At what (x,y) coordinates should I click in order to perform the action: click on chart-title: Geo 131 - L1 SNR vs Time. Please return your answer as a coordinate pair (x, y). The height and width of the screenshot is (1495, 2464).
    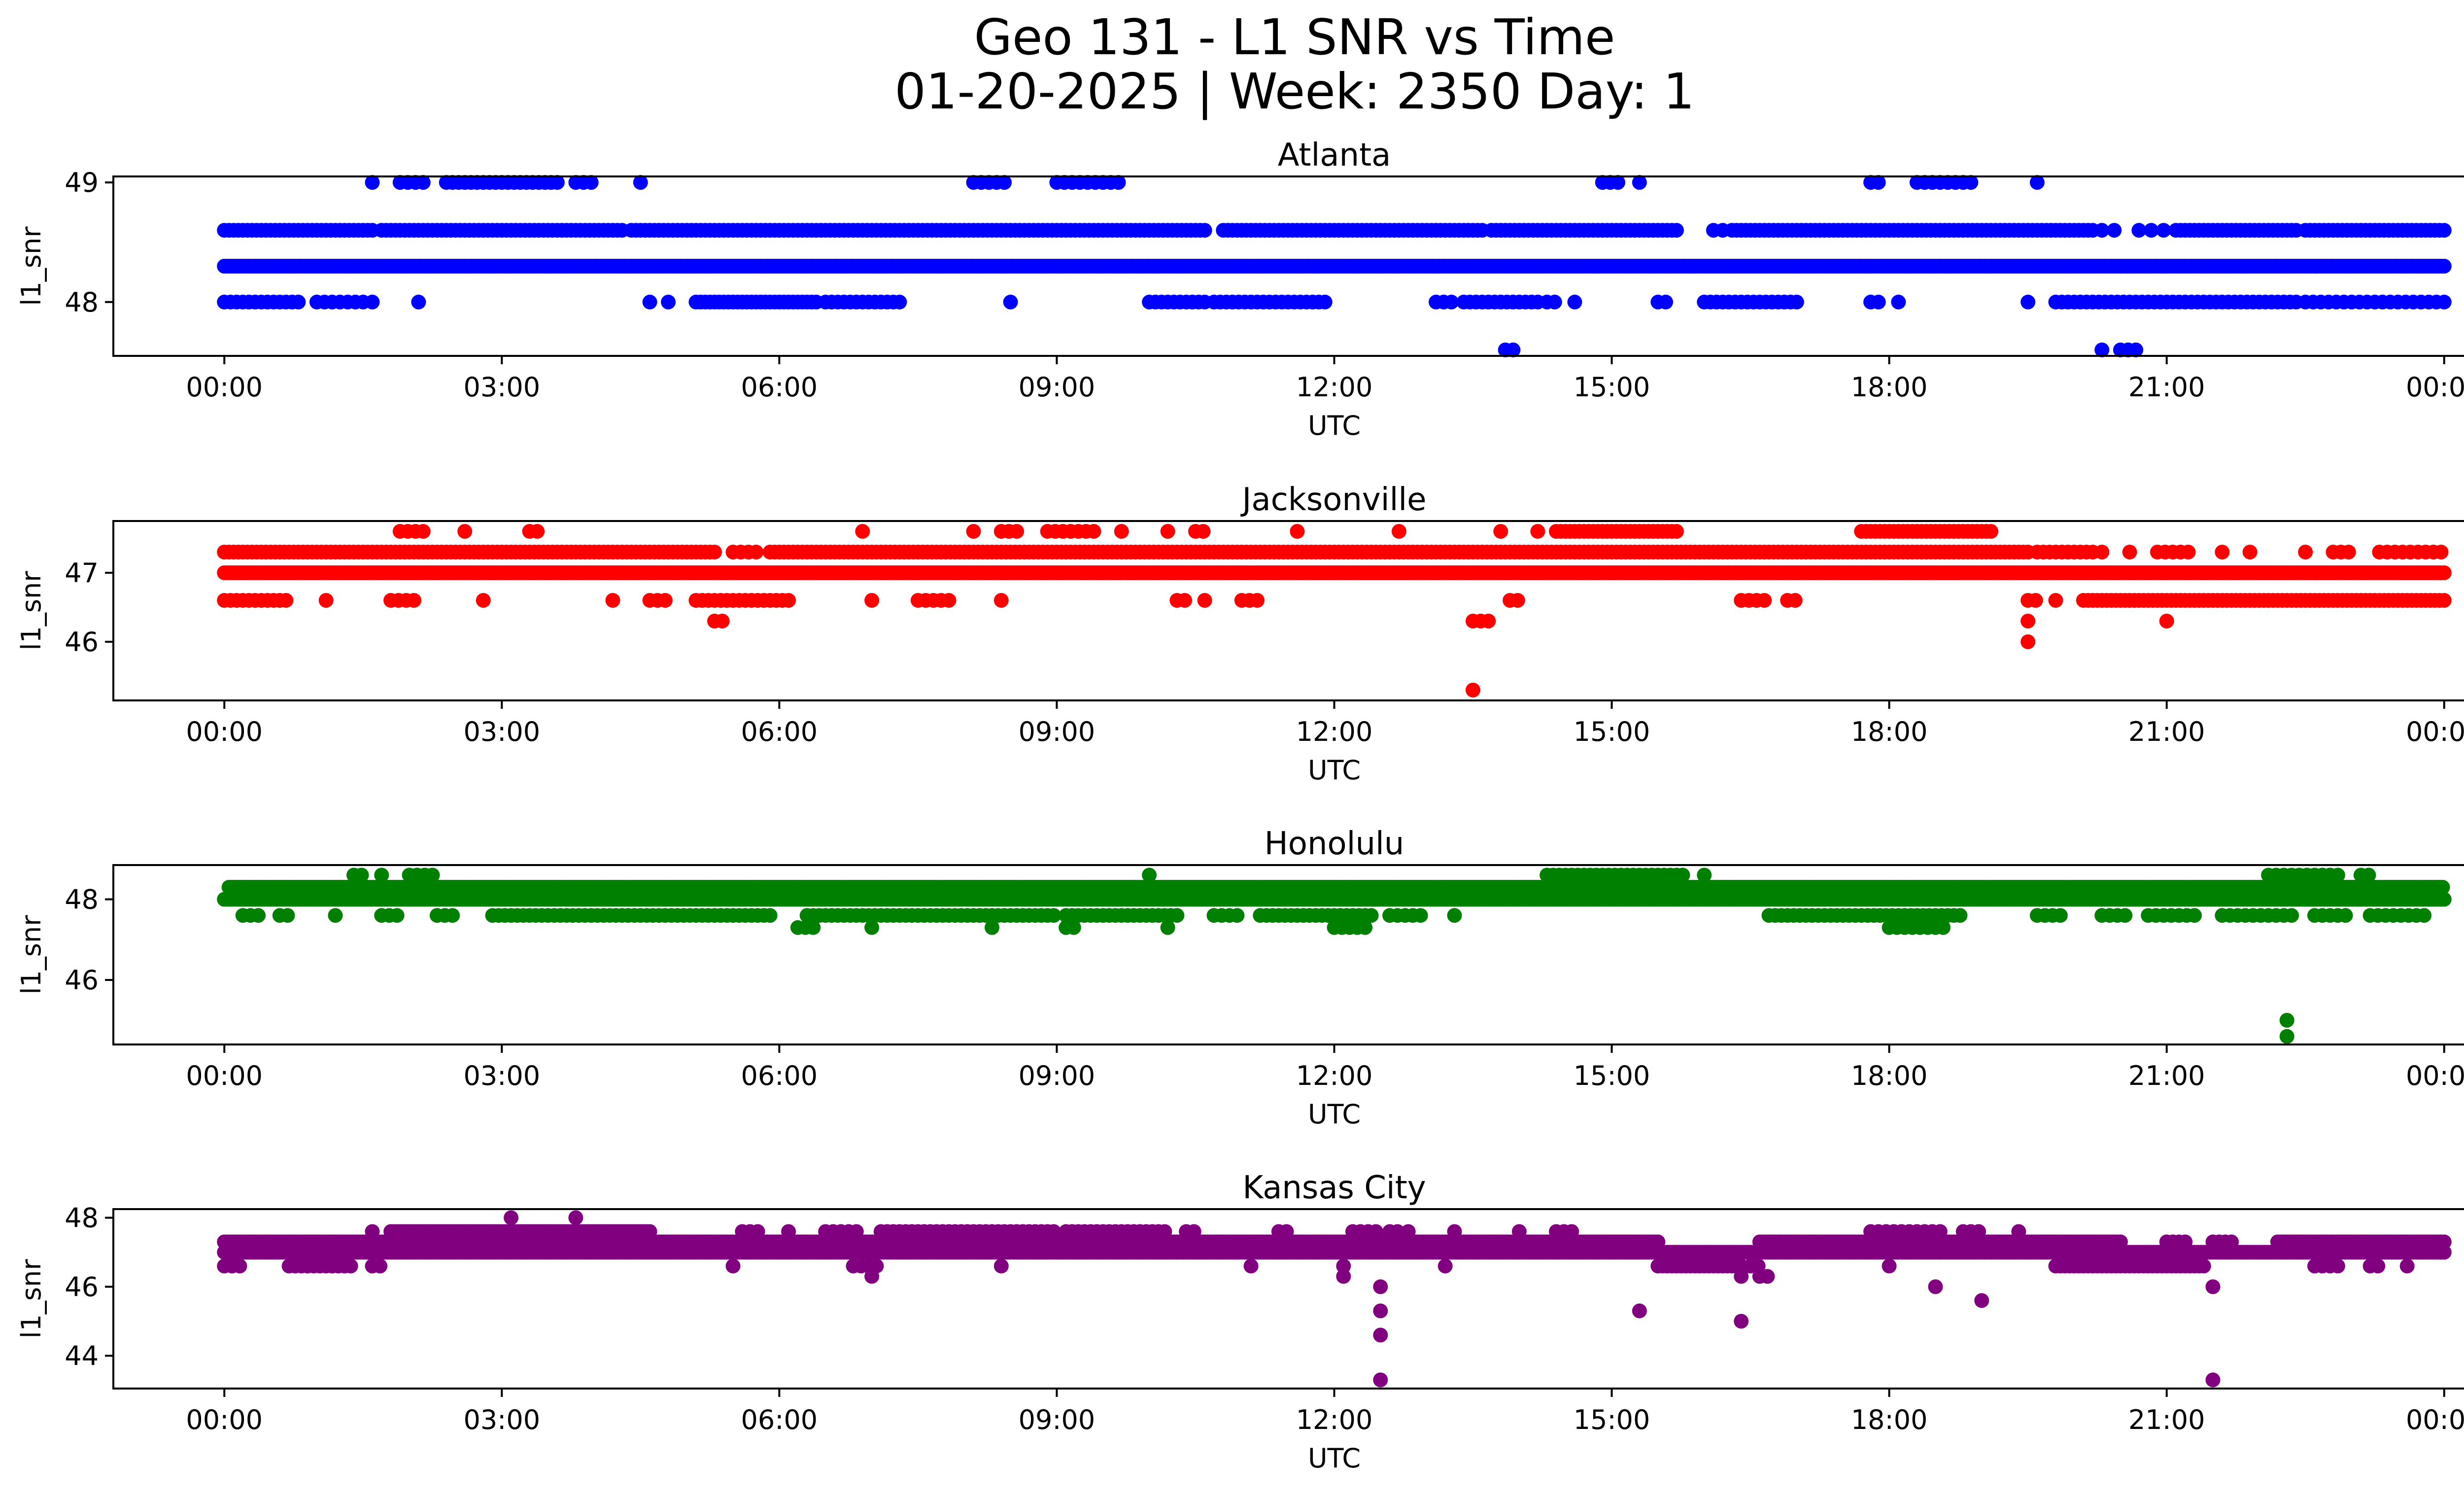
    Looking at the image, I should click on (1294, 37).